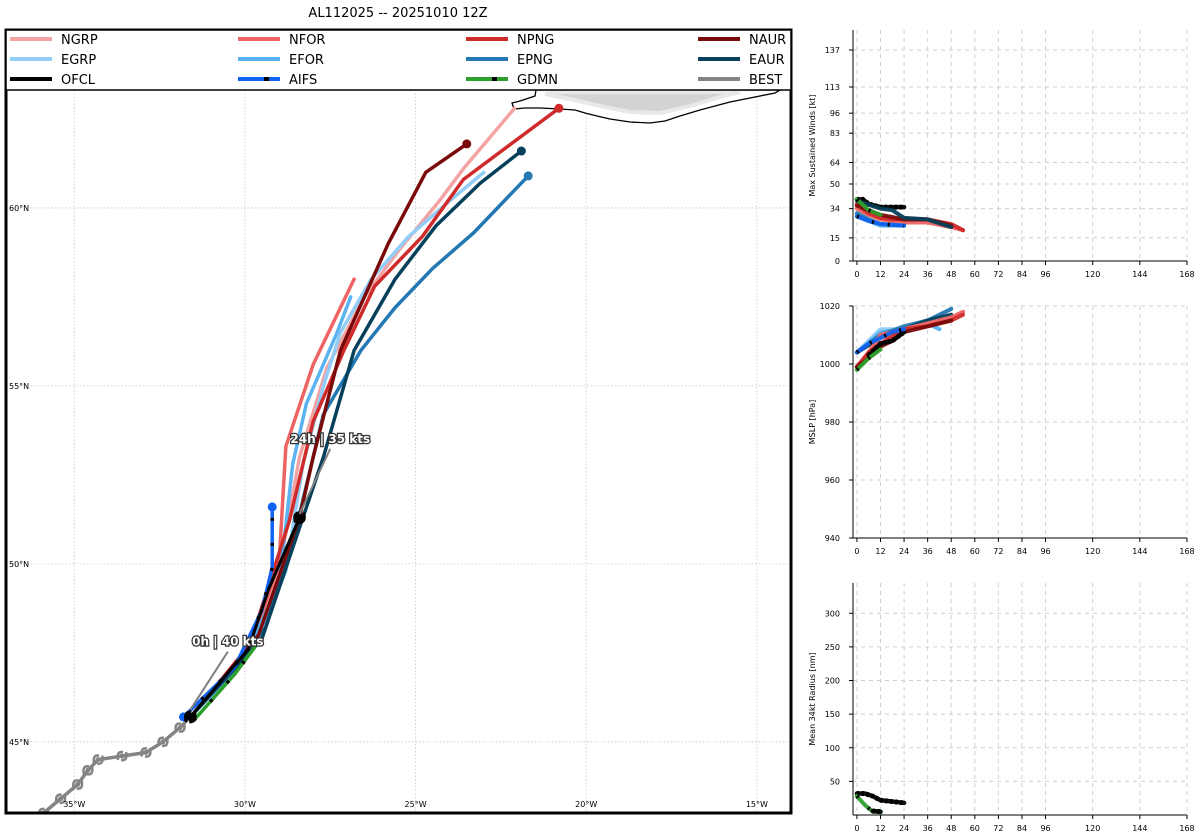 This screenshot has width=1200, height=840. What do you see at coordinates (835, 133) in the screenshot?
I see `y-tick-label: 83` at bounding box center [835, 133].